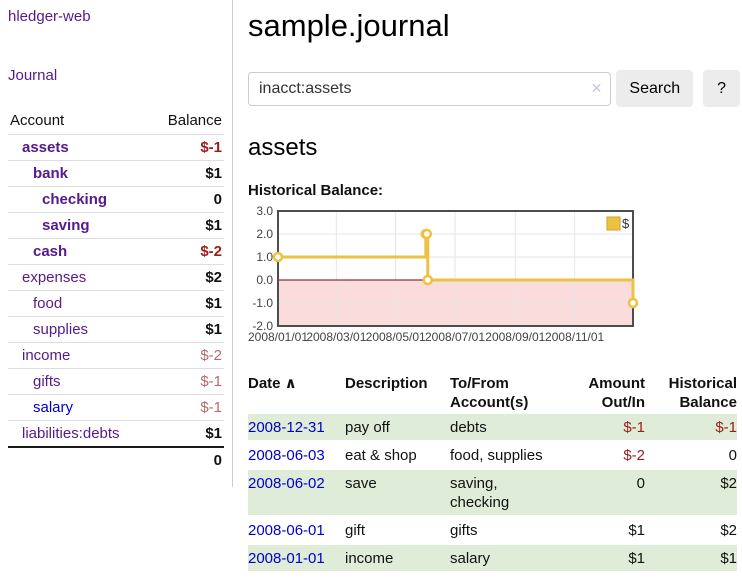  I want to click on account-row: liabilities:debts $1, so click(116, 433).